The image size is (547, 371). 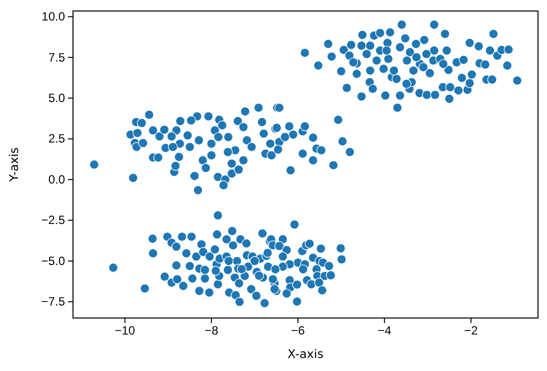 I want to click on x-tick-label: −10, so click(x=125, y=331).